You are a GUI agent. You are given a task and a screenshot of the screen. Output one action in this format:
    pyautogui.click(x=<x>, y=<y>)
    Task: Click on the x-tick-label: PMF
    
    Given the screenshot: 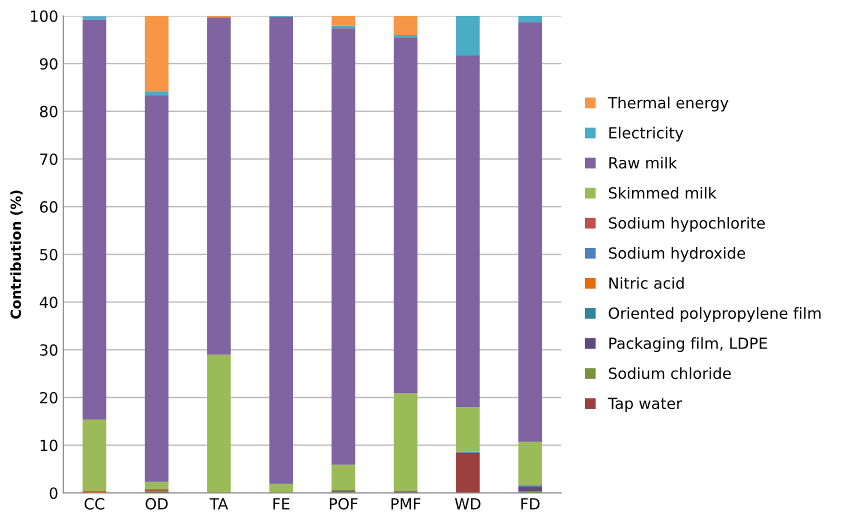 What is the action you would take?
    pyautogui.click(x=406, y=504)
    